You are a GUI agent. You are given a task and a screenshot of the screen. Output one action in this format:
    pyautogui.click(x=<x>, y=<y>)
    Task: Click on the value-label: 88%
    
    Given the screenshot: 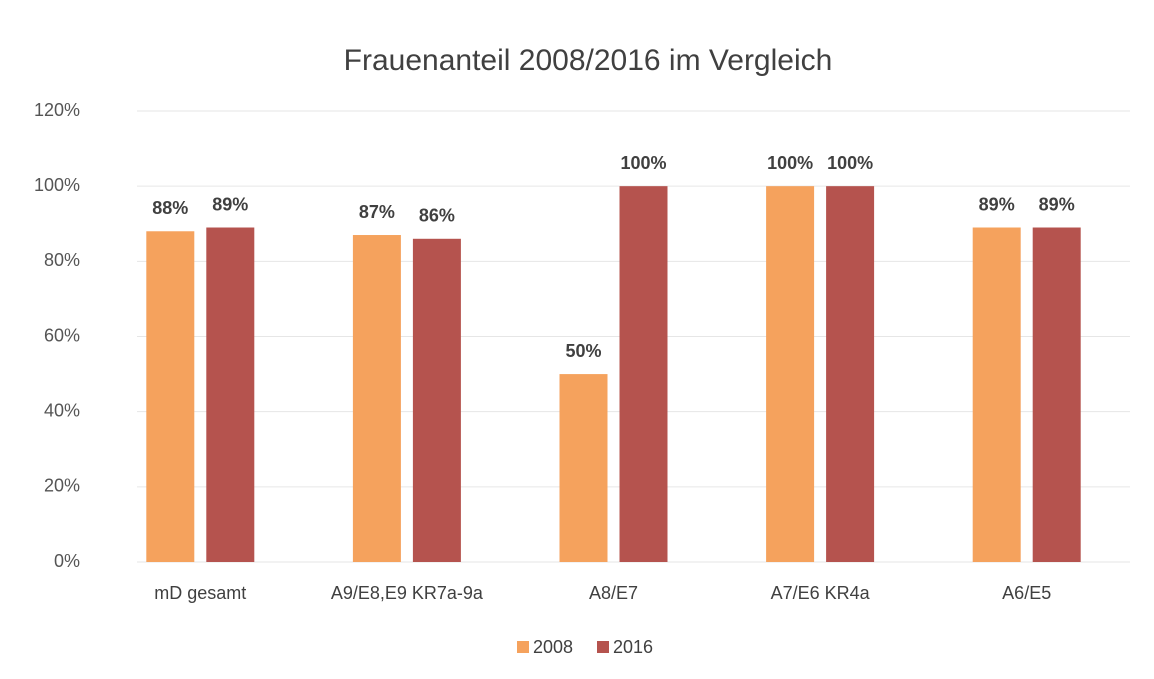 What is the action you would take?
    pyautogui.click(x=170, y=208)
    